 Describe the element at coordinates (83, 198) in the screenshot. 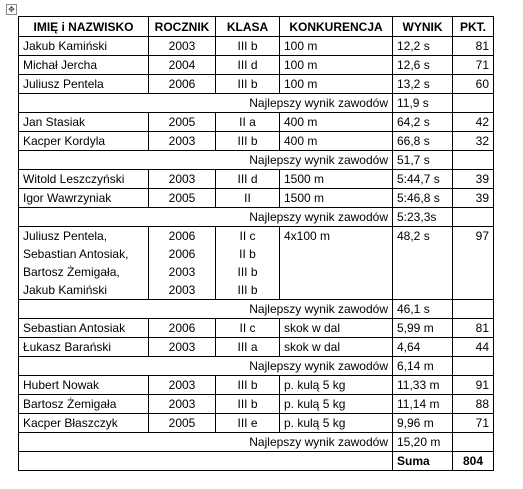

I see `athlete-name: Igor Wawrzyniak` at that location.